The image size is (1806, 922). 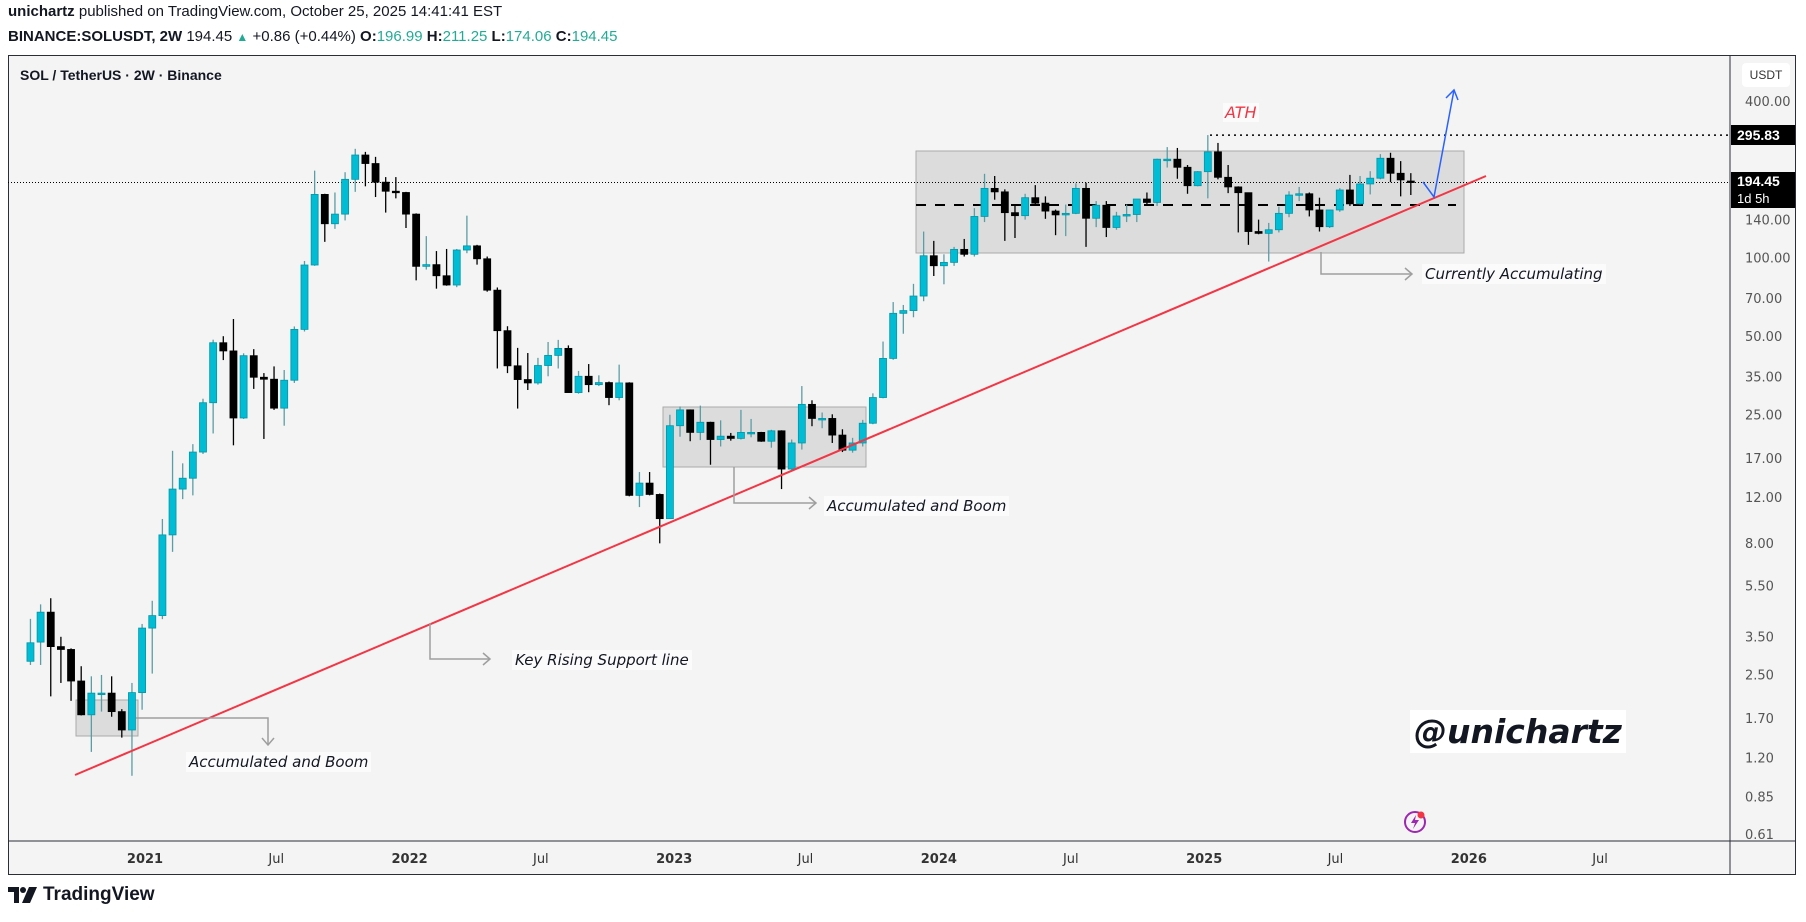 What do you see at coordinates (41, 11) in the screenshot?
I see `author-name: unichartz` at bounding box center [41, 11].